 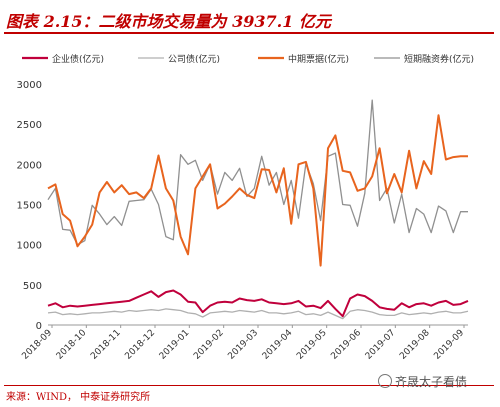 I want to click on x-tick-label: 2019-04, so click(x=278, y=345).